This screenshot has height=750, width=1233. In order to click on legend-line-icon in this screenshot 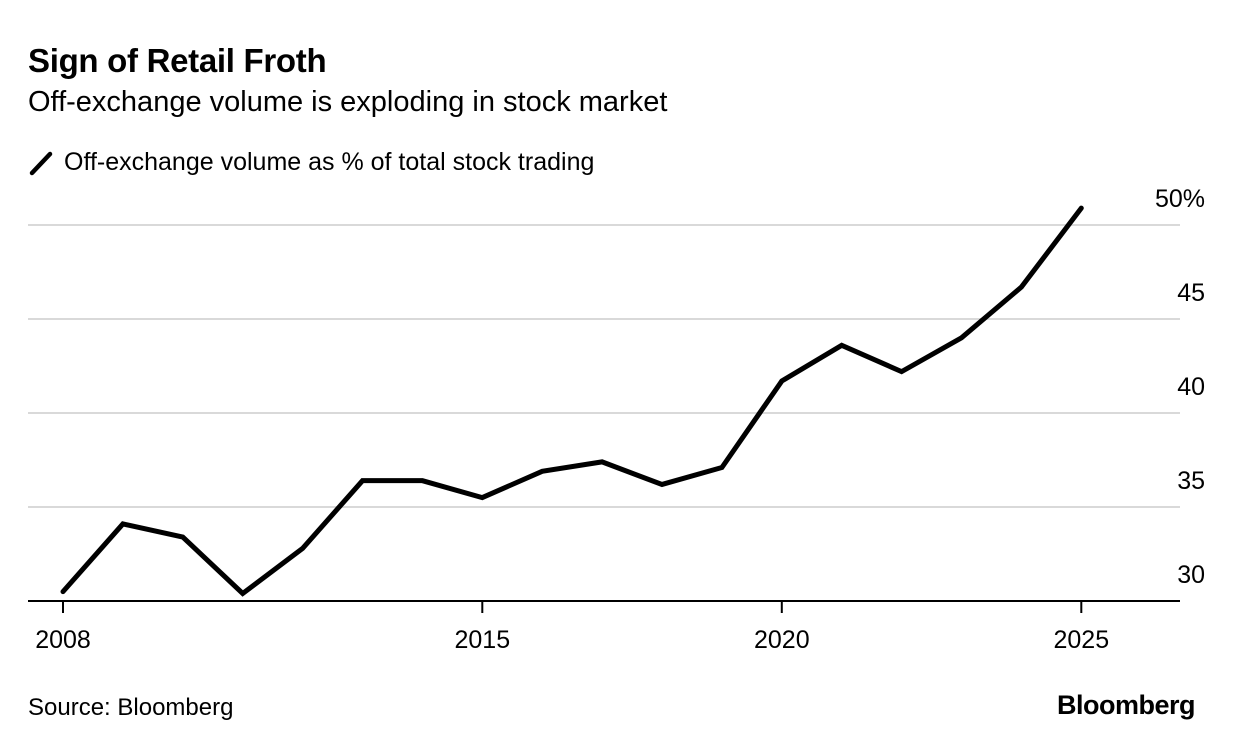, I will do `click(41, 163)`.